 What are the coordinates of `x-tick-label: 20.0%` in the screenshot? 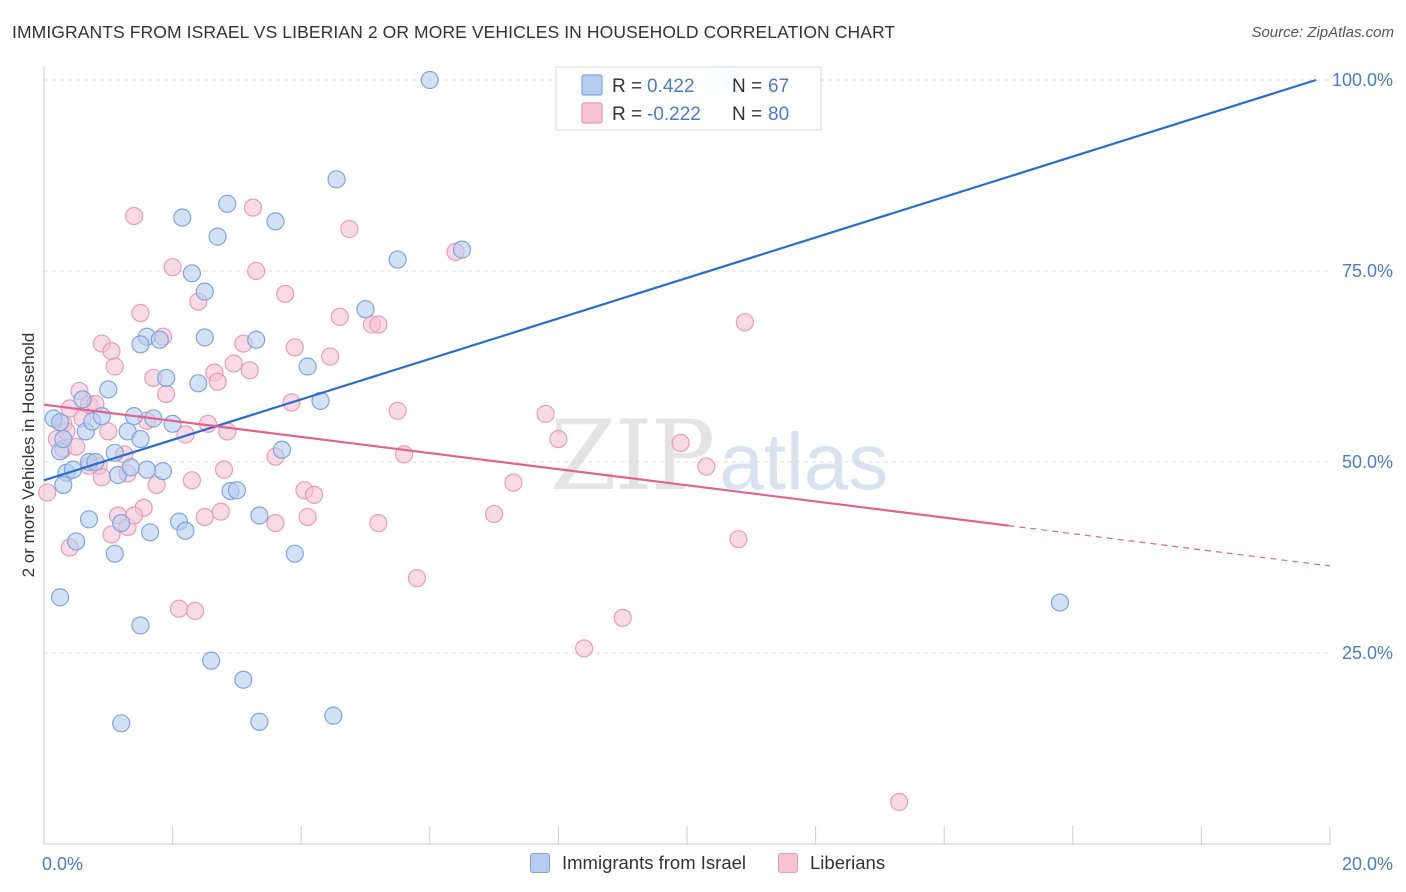 It's located at (1367, 864).